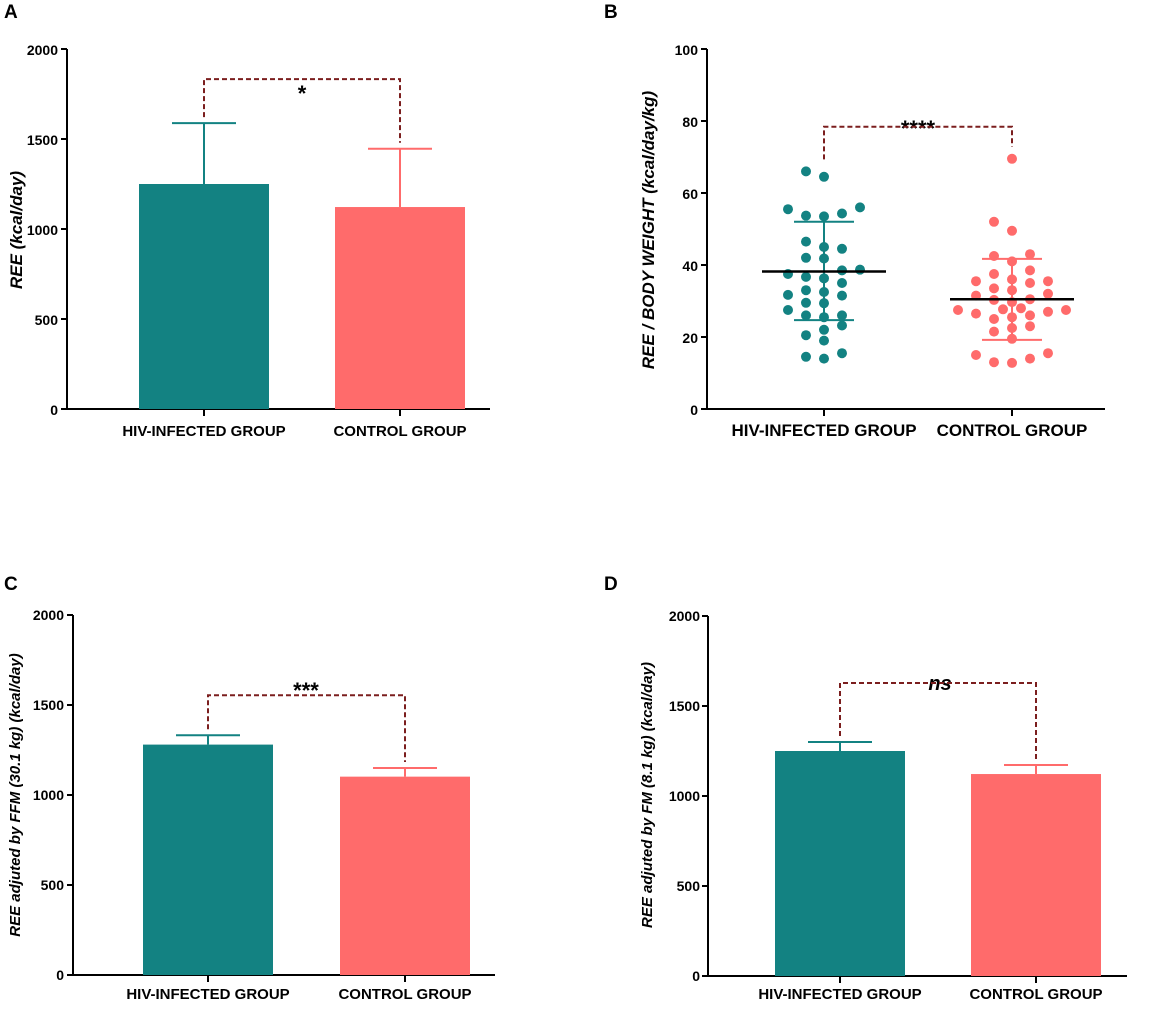  I want to click on panel-c-significance: ***, so click(306, 690).